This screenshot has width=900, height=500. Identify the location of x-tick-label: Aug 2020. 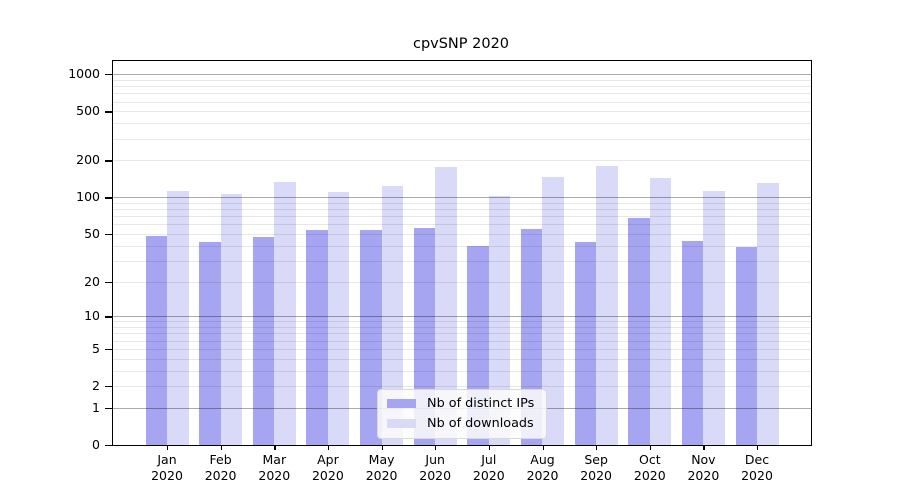
(543, 468).